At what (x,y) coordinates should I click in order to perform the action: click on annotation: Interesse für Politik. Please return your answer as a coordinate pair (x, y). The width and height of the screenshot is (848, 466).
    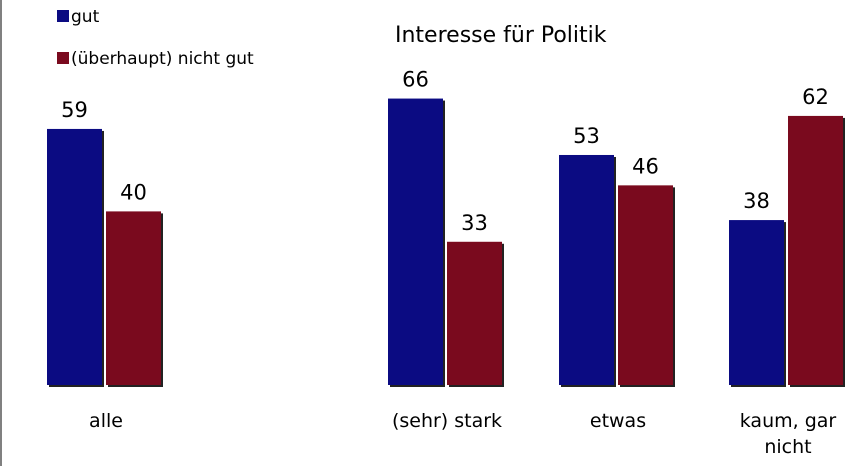
    Looking at the image, I should click on (501, 35).